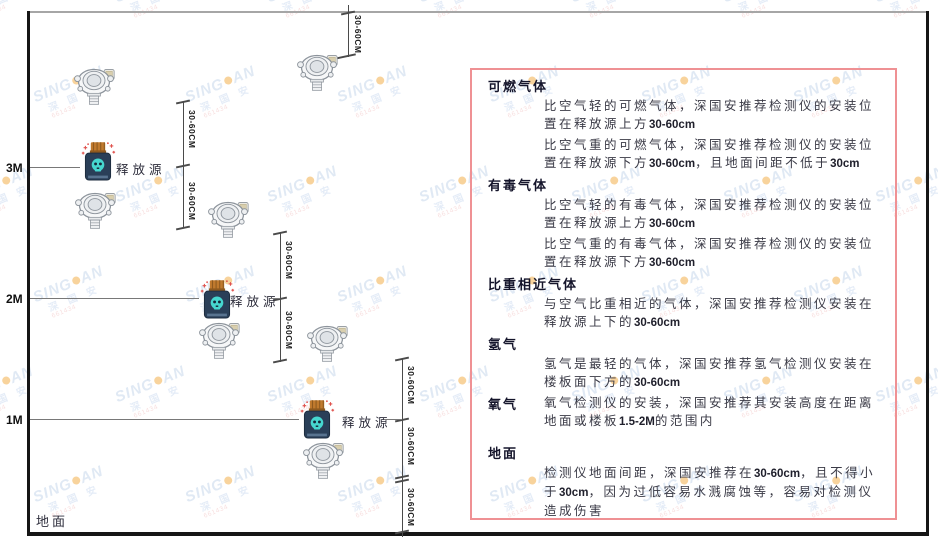  I want to click on section-oxygen-row: 氧气 氧气检测仪的安装，深国安推荐其安装高度在距离地面或楼板1.5-2M的范围内, so click(684, 412).